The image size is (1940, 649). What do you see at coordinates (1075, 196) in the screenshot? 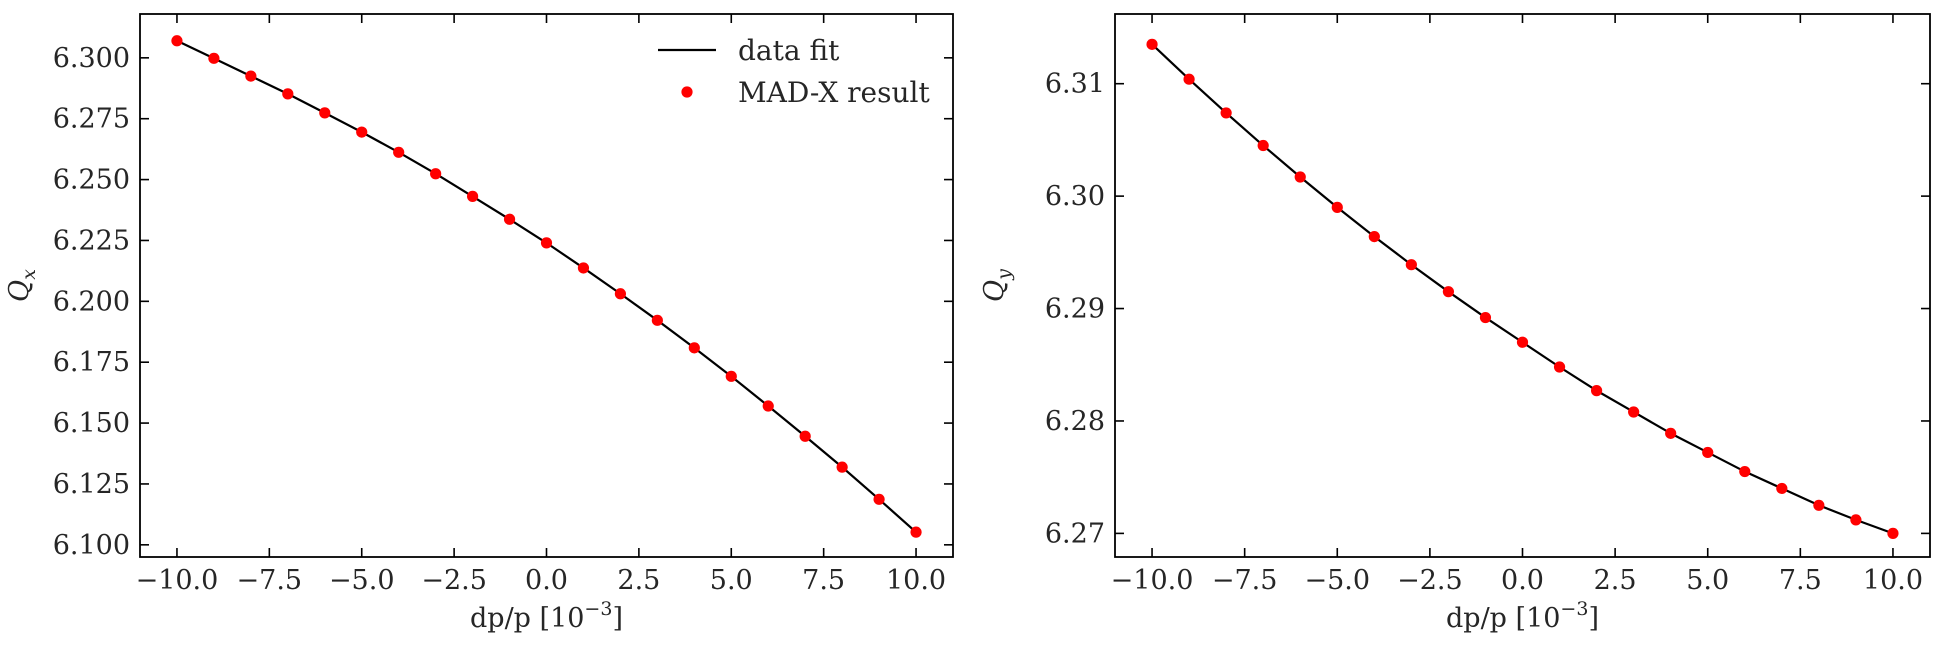
I see `y-tick-label: 6.30` at bounding box center [1075, 196].